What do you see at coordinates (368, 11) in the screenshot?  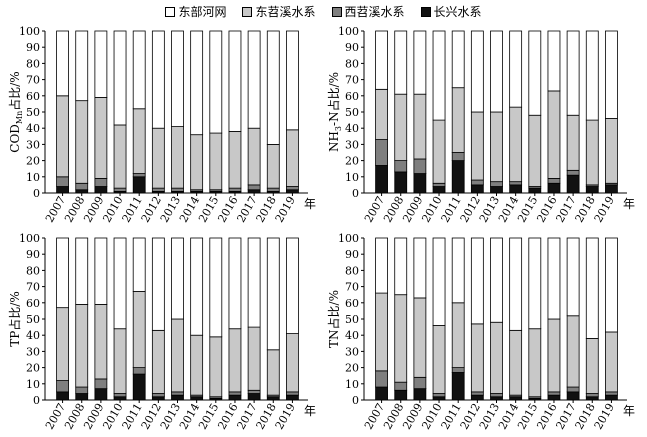 I see `legend-item-xitiaoxi: 西苕溪水系` at bounding box center [368, 11].